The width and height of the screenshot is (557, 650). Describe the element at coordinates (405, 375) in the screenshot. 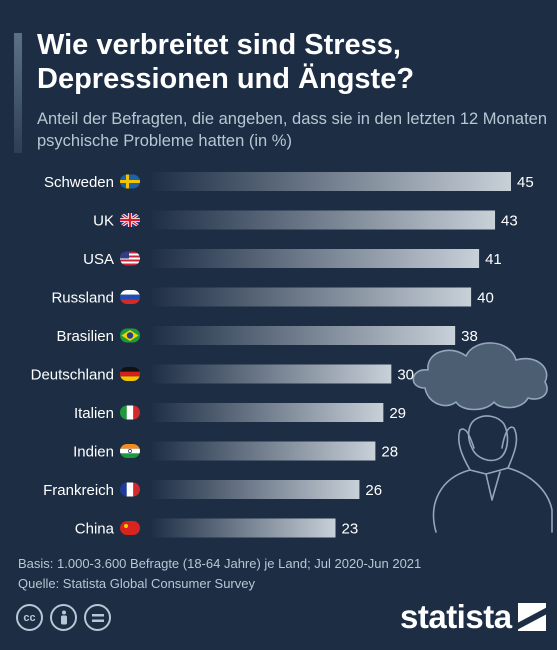

I see `data-label: 30` at that location.